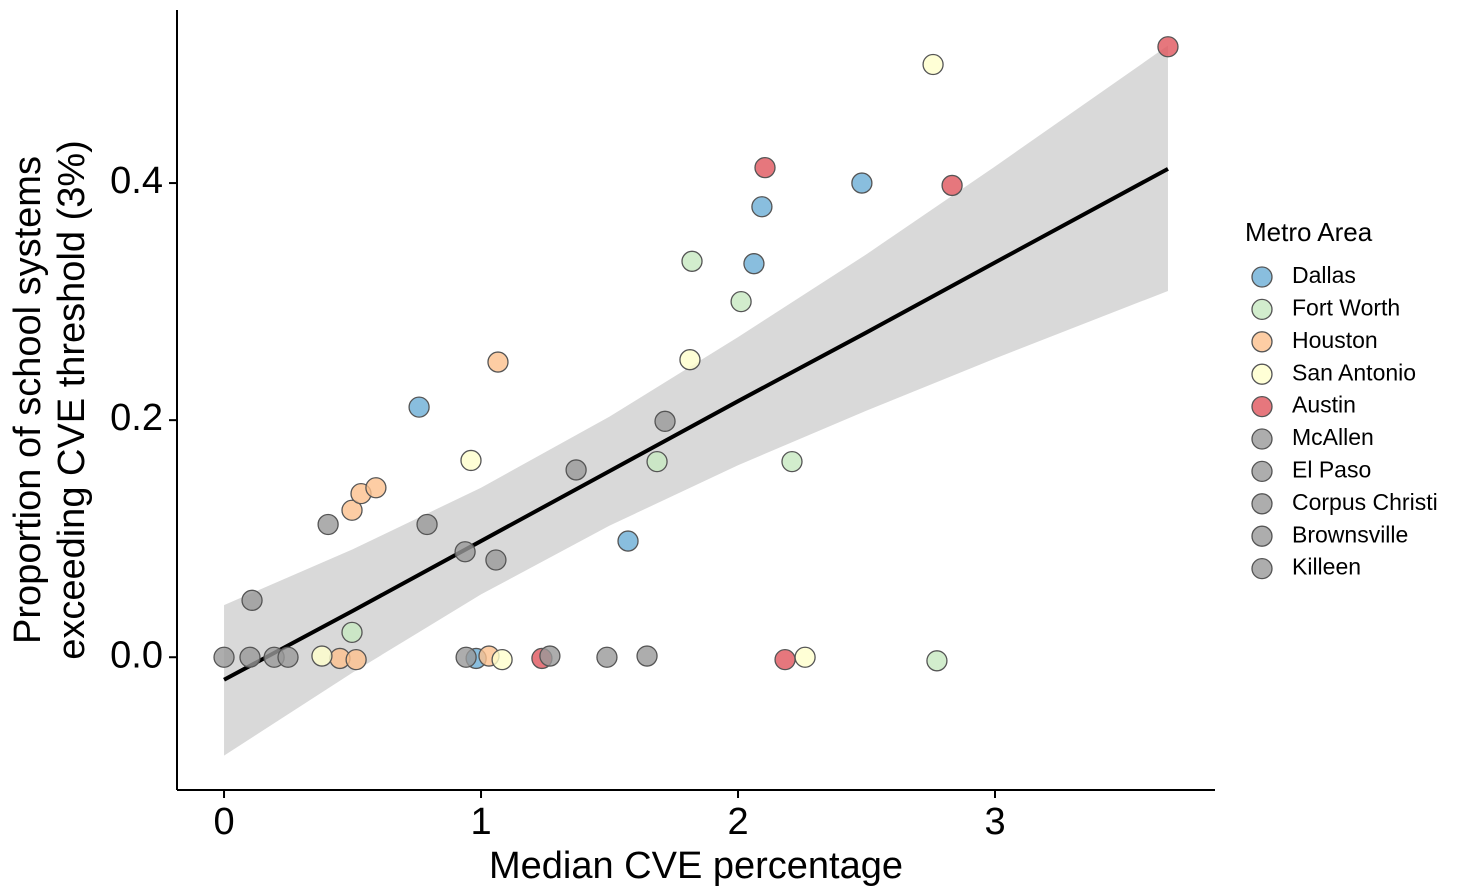 The width and height of the screenshot is (1470, 892). Describe the element at coordinates (1324, 405) in the screenshot. I see `legend-label: Austin` at that location.